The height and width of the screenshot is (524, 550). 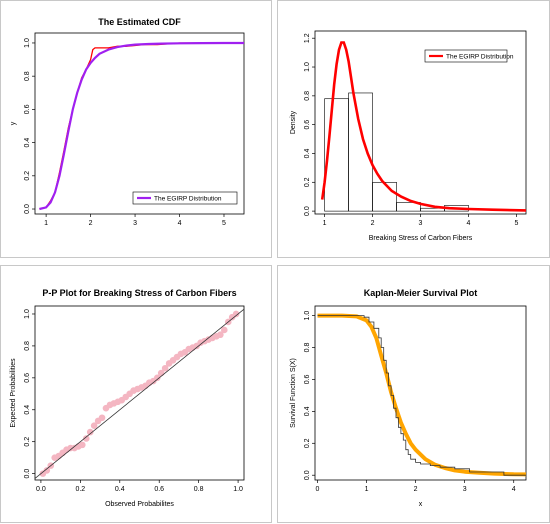 What do you see at coordinates (421, 293) in the screenshot?
I see `chart-title: Kaplan-Meier Survival Plot` at bounding box center [421, 293].